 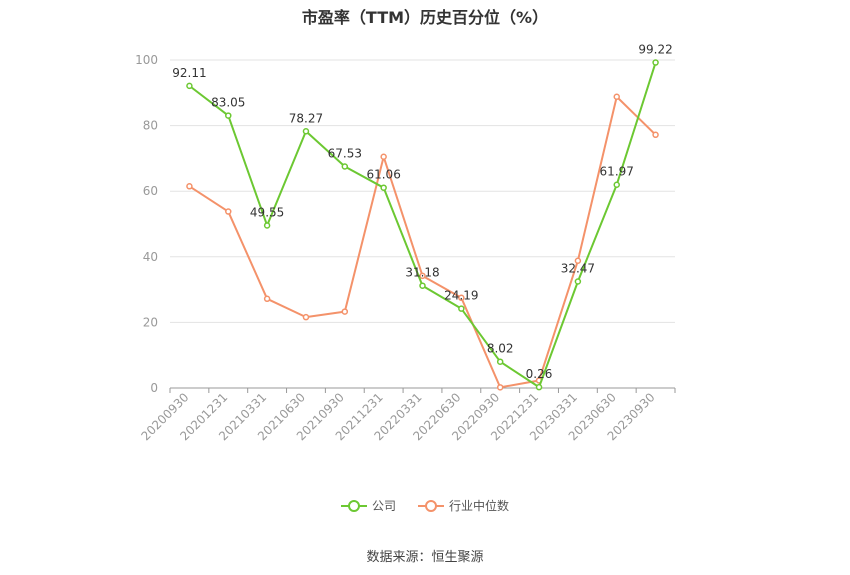 What do you see at coordinates (150, 126) in the screenshot?
I see `y-tick-label-80: 80` at bounding box center [150, 126].